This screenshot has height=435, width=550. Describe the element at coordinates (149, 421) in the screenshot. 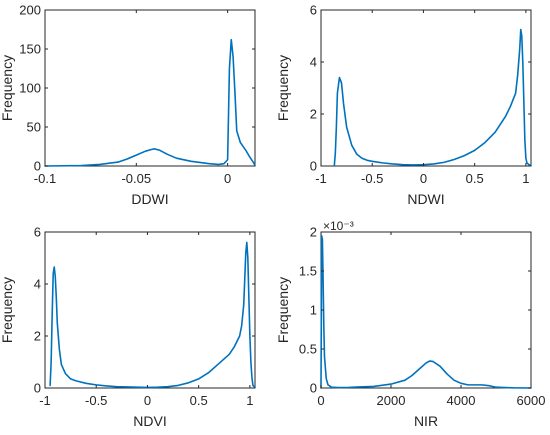

I see `chart-2-x-axis-label: NDVI` at that location.